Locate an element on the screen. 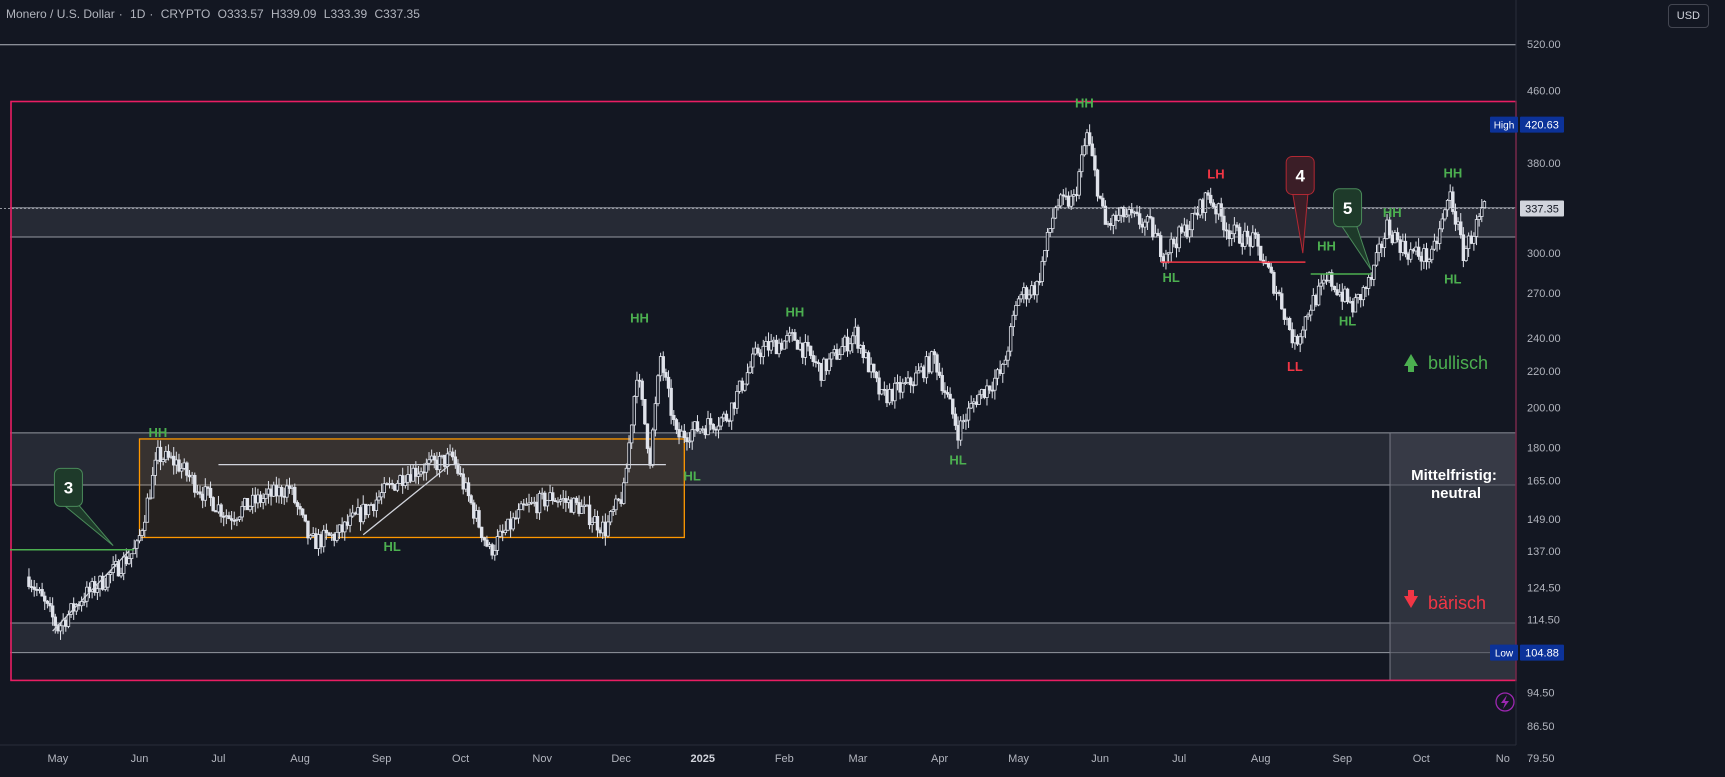 This screenshot has width=1725, height=777. zone-band is located at coordinates (763, 637).